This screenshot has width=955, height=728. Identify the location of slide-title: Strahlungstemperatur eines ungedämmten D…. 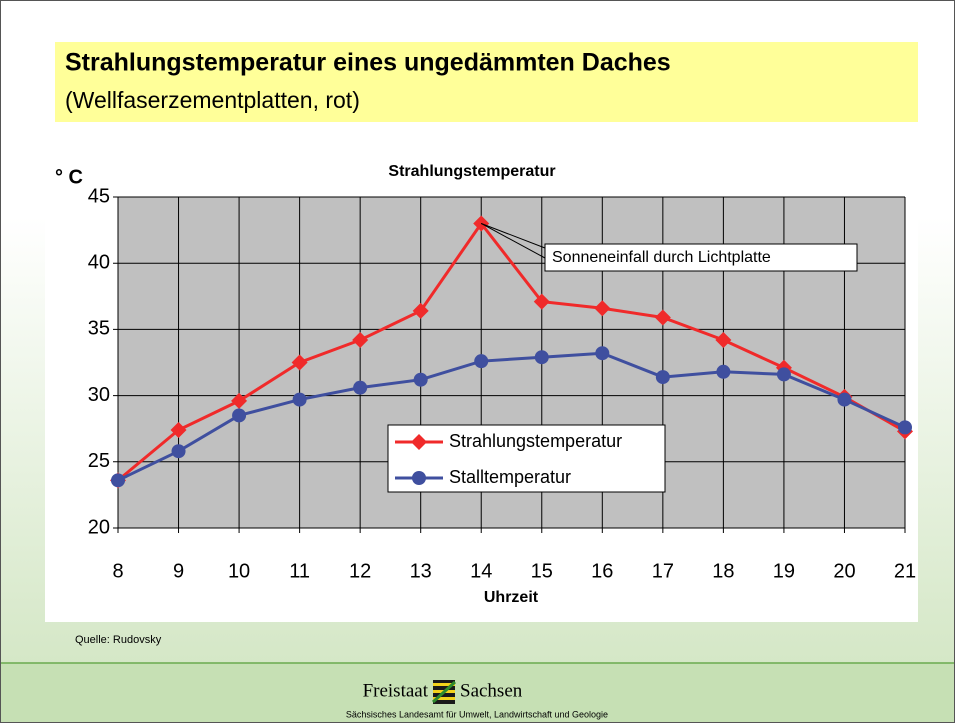
(368, 63).